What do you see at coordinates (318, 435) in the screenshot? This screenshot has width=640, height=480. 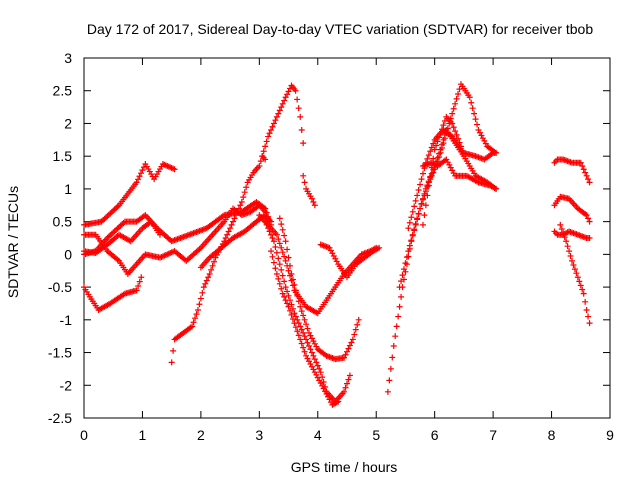 I see `x-tick-label: 4` at bounding box center [318, 435].